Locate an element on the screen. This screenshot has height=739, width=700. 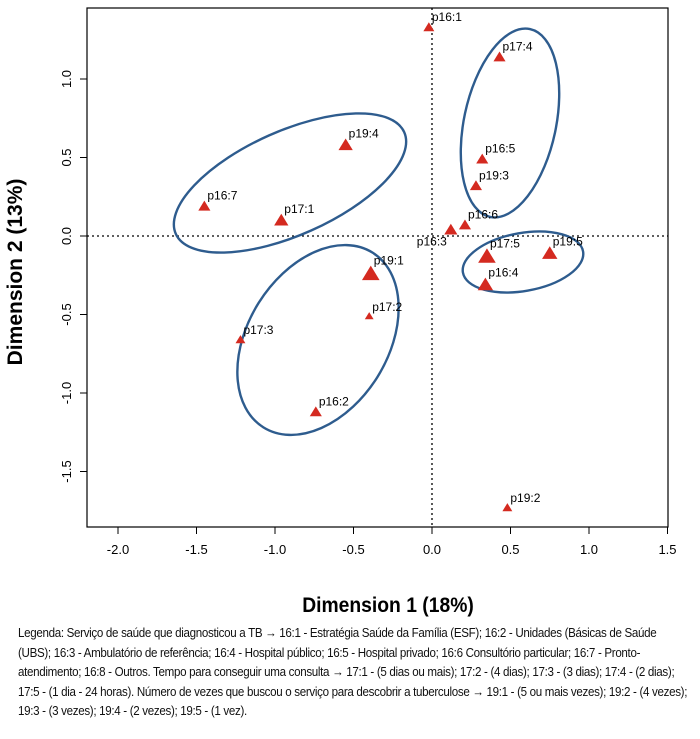
point-label: p16:6 is located at coordinates (483, 215).